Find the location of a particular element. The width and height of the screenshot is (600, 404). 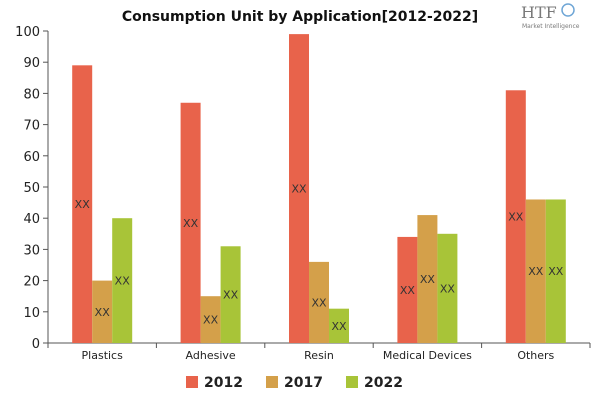

y-tick-label: 70 is located at coordinates (31, 126).